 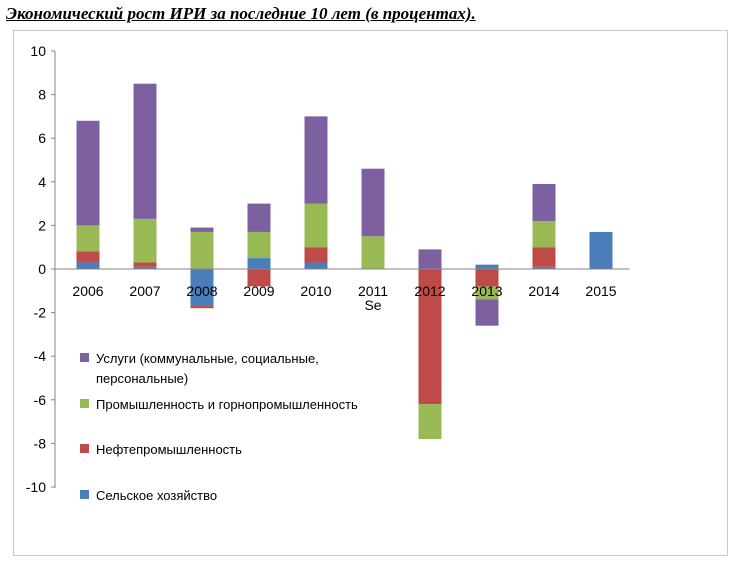 I want to click on y-tick-label: 2, so click(x=42, y=225).